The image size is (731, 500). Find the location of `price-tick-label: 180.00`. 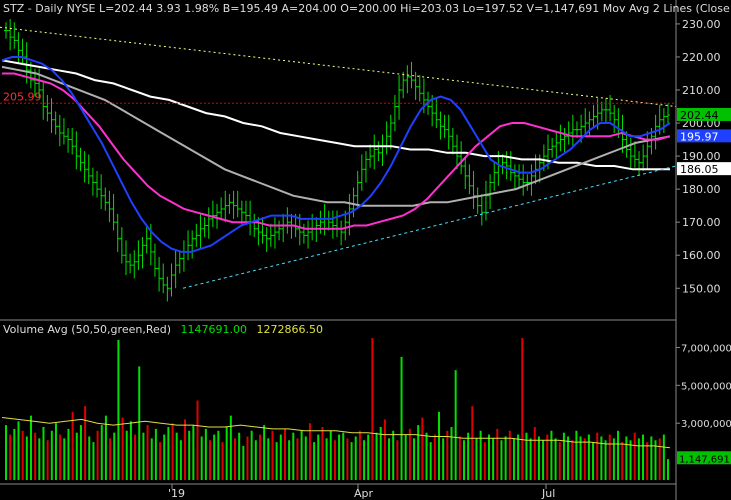

price-tick-label: 180.00 is located at coordinates (701, 189).